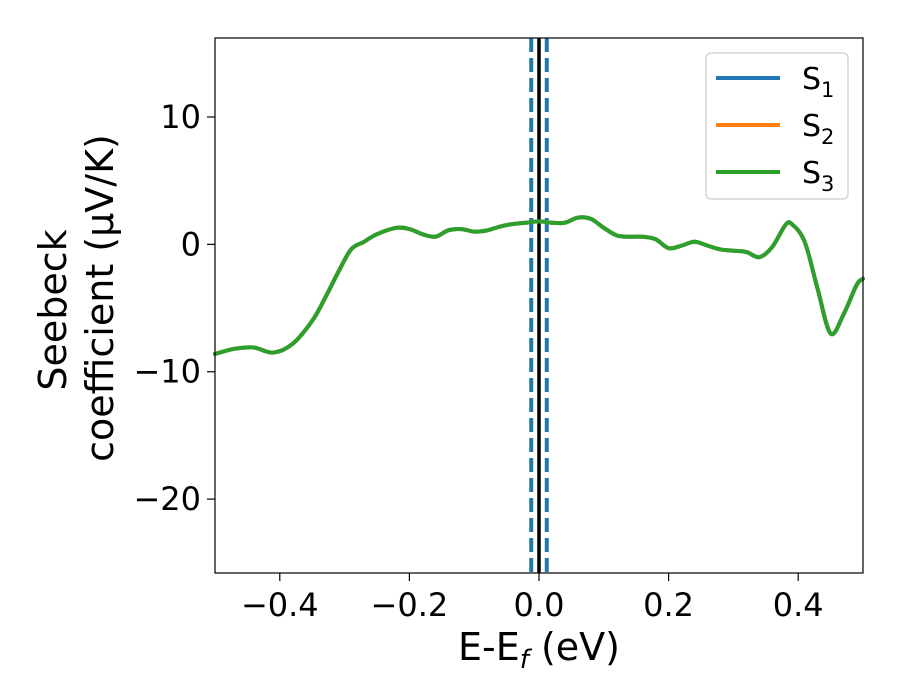 The height and width of the screenshot is (700, 900). What do you see at coordinates (818, 129) in the screenshot?
I see `legend-label-s2: S2` at bounding box center [818, 129].